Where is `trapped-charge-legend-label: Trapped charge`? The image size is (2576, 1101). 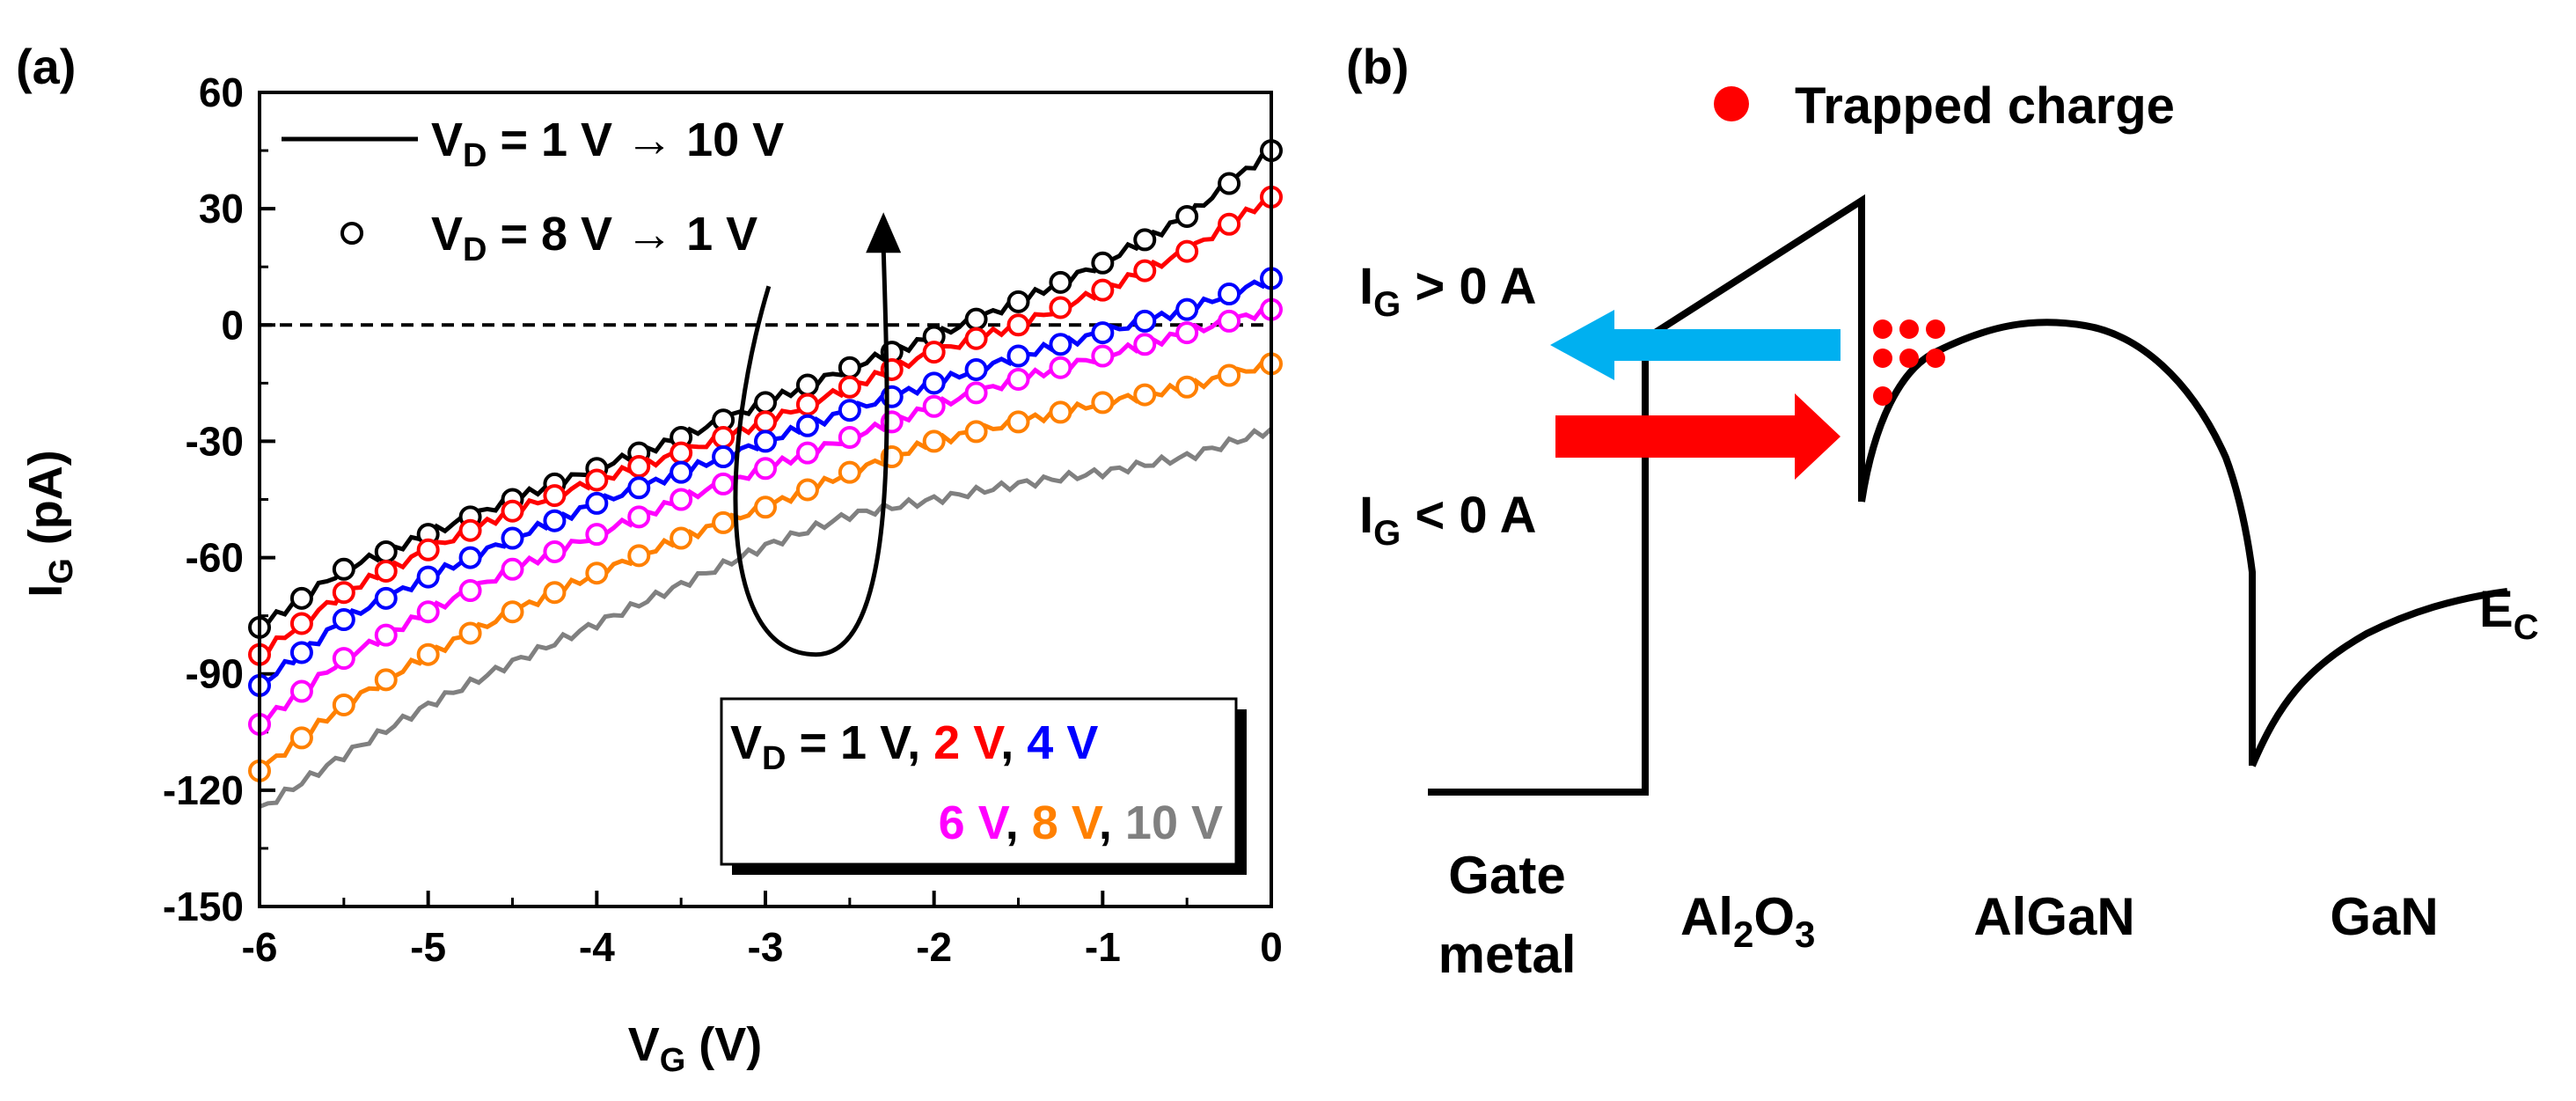
trapped-charge-legend-label: Trapped charge is located at coordinates (1985, 106).